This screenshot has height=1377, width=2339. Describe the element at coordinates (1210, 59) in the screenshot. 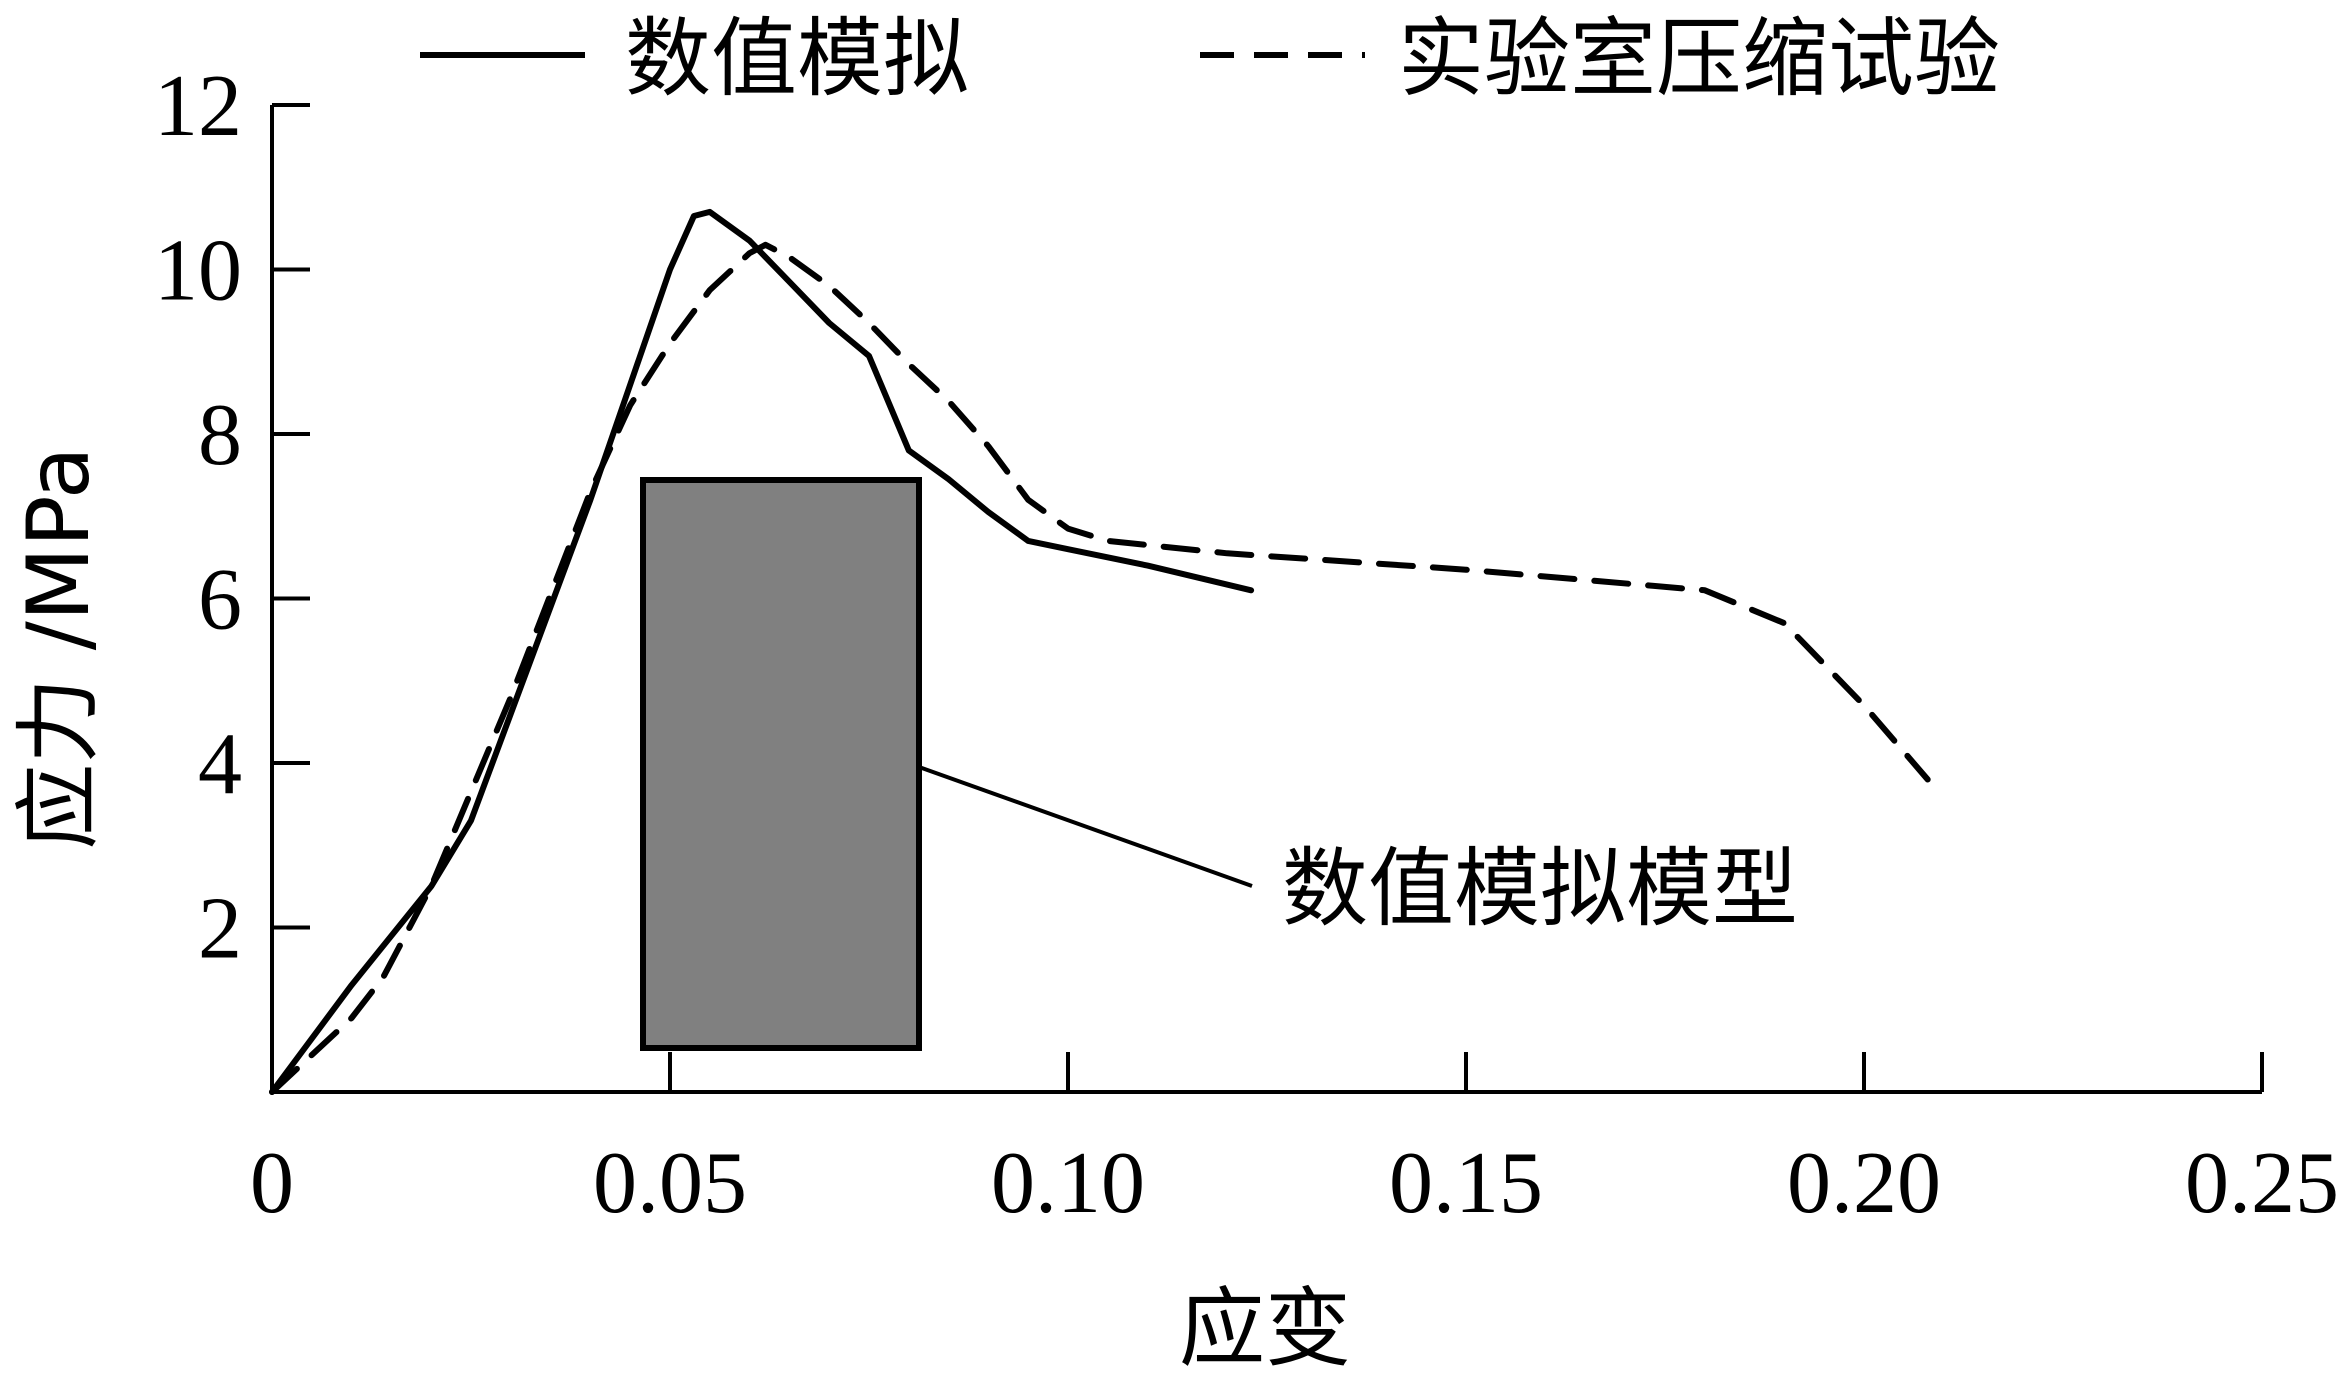

I see `legend: 数值模拟 实验室压缩试验` at that location.